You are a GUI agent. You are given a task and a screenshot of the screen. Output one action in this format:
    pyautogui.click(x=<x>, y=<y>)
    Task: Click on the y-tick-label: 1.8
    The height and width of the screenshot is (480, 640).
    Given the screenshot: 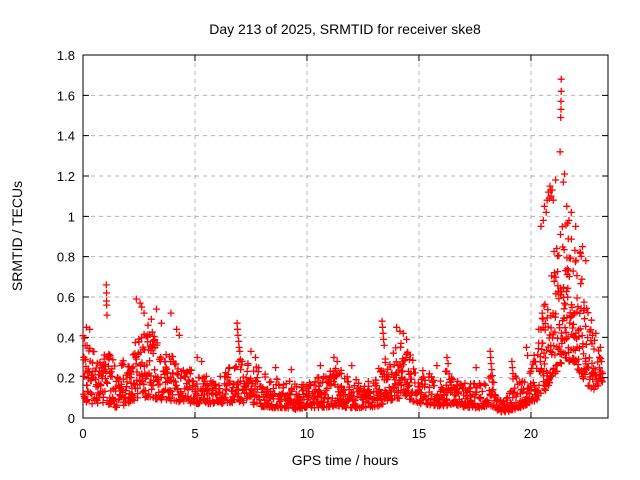 What is the action you would take?
    pyautogui.click(x=66, y=55)
    